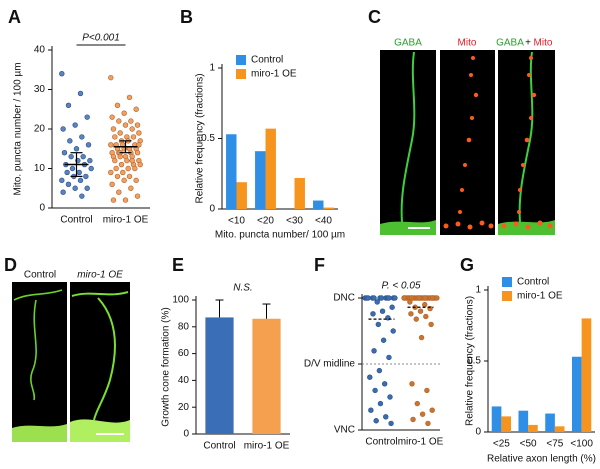  I want to click on x-tick-label: <40, so click(323, 221).